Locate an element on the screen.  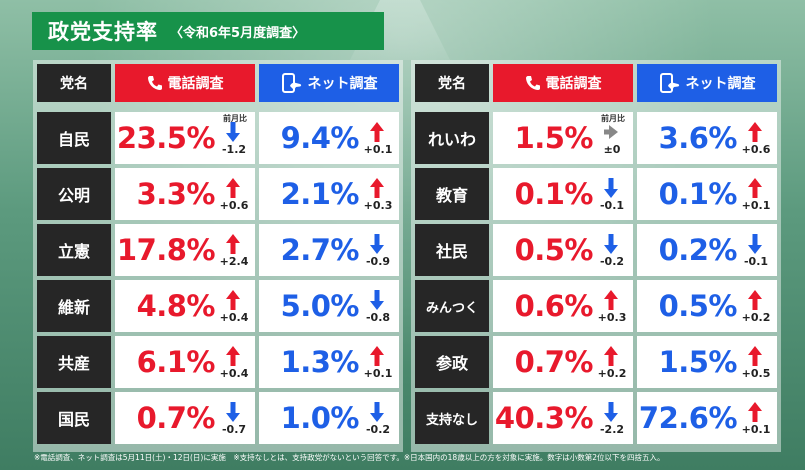
phone-cell: 17.8% +2.4 is located at coordinates (185, 250).